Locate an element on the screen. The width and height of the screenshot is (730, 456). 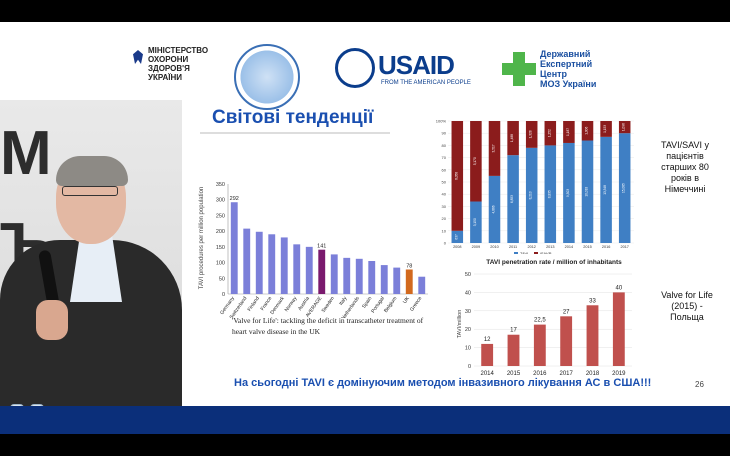
ministry-line: УКРАЇНИ is located at coordinates (165, 77).